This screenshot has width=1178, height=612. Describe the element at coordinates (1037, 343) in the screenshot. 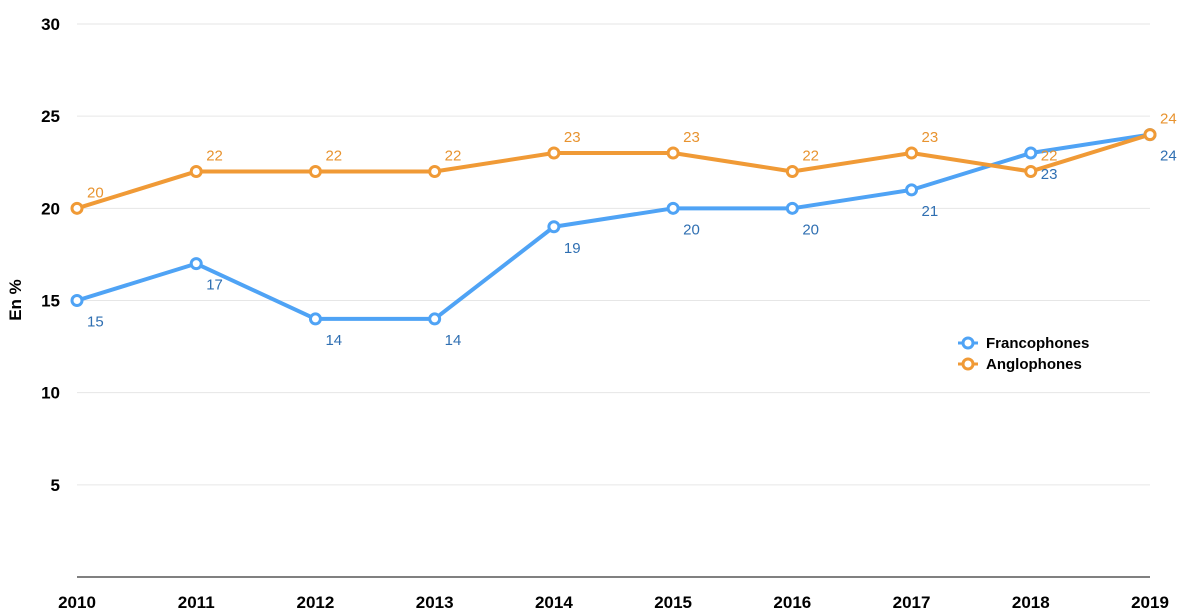

I see `legend-label: Francophones` at that location.